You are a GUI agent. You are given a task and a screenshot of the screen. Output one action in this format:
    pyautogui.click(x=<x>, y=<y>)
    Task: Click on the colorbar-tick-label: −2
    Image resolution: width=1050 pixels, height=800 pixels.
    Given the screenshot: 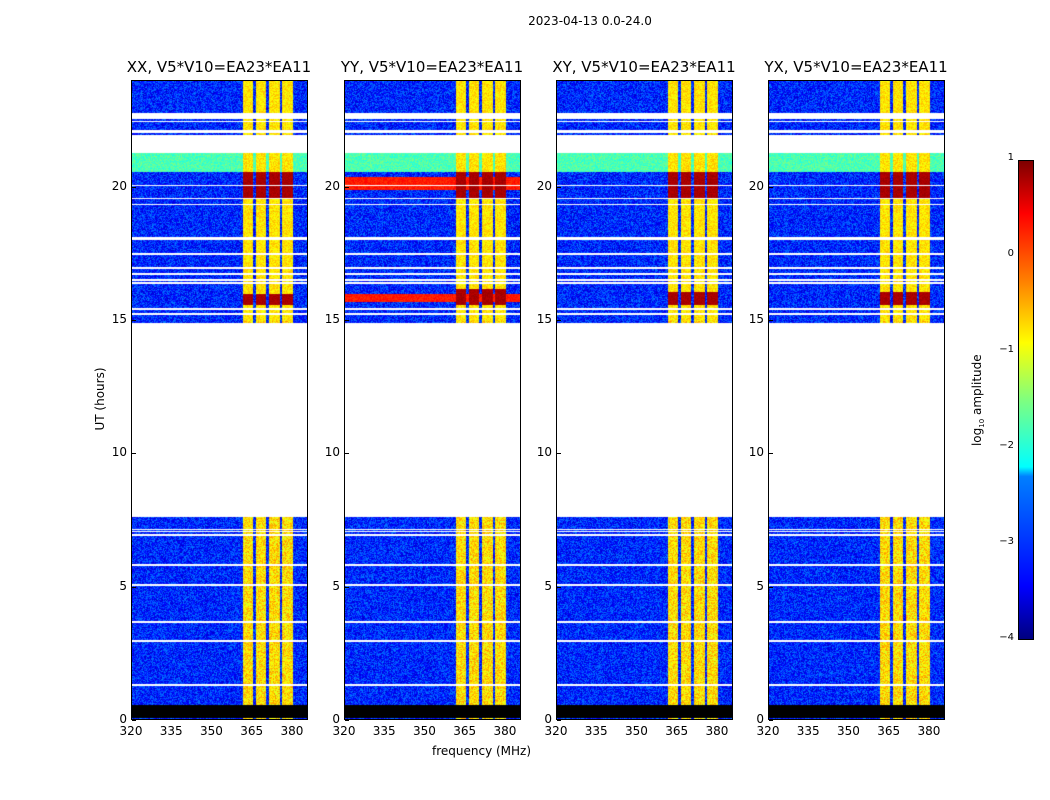 What is the action you would take?
    pyautogui.click(x=1006, y=445)
    